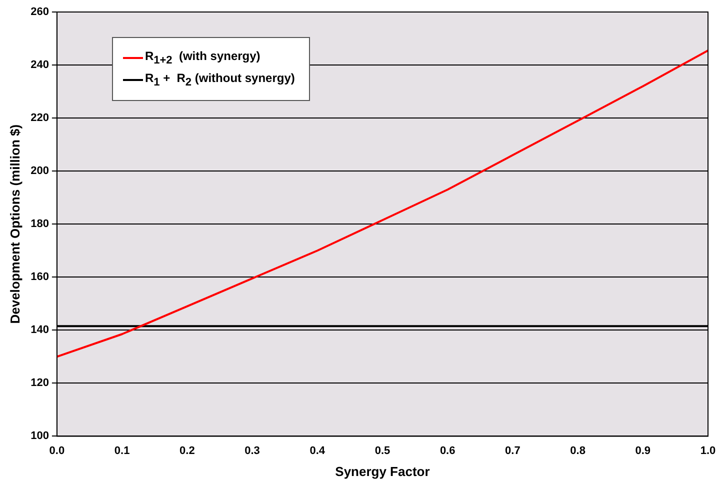 Image resolution: width=722 pixels, height=488 pixels. What do you see at coordinates (252, 450) in the screenshot?
I see `x-tick-label: 0.3` at bounding box center [252, 450].